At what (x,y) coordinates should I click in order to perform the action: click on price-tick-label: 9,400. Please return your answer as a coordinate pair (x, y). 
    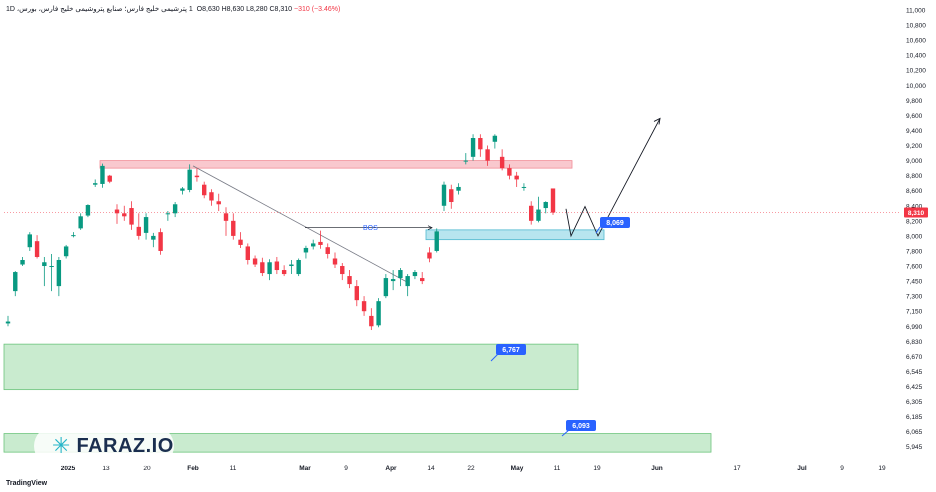
    Looking at the image, I should click on (914, 131).